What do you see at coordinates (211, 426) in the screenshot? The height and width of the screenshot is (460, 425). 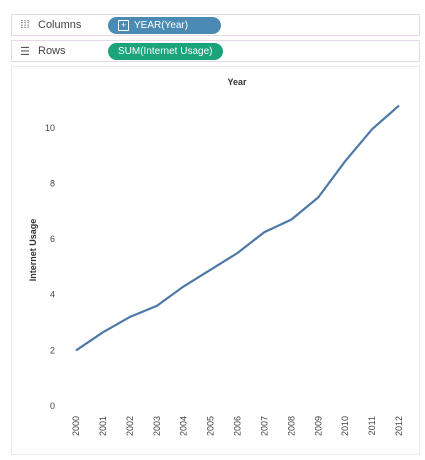 I see `x-tick-label: 2005` at bounding box center [211, 426].